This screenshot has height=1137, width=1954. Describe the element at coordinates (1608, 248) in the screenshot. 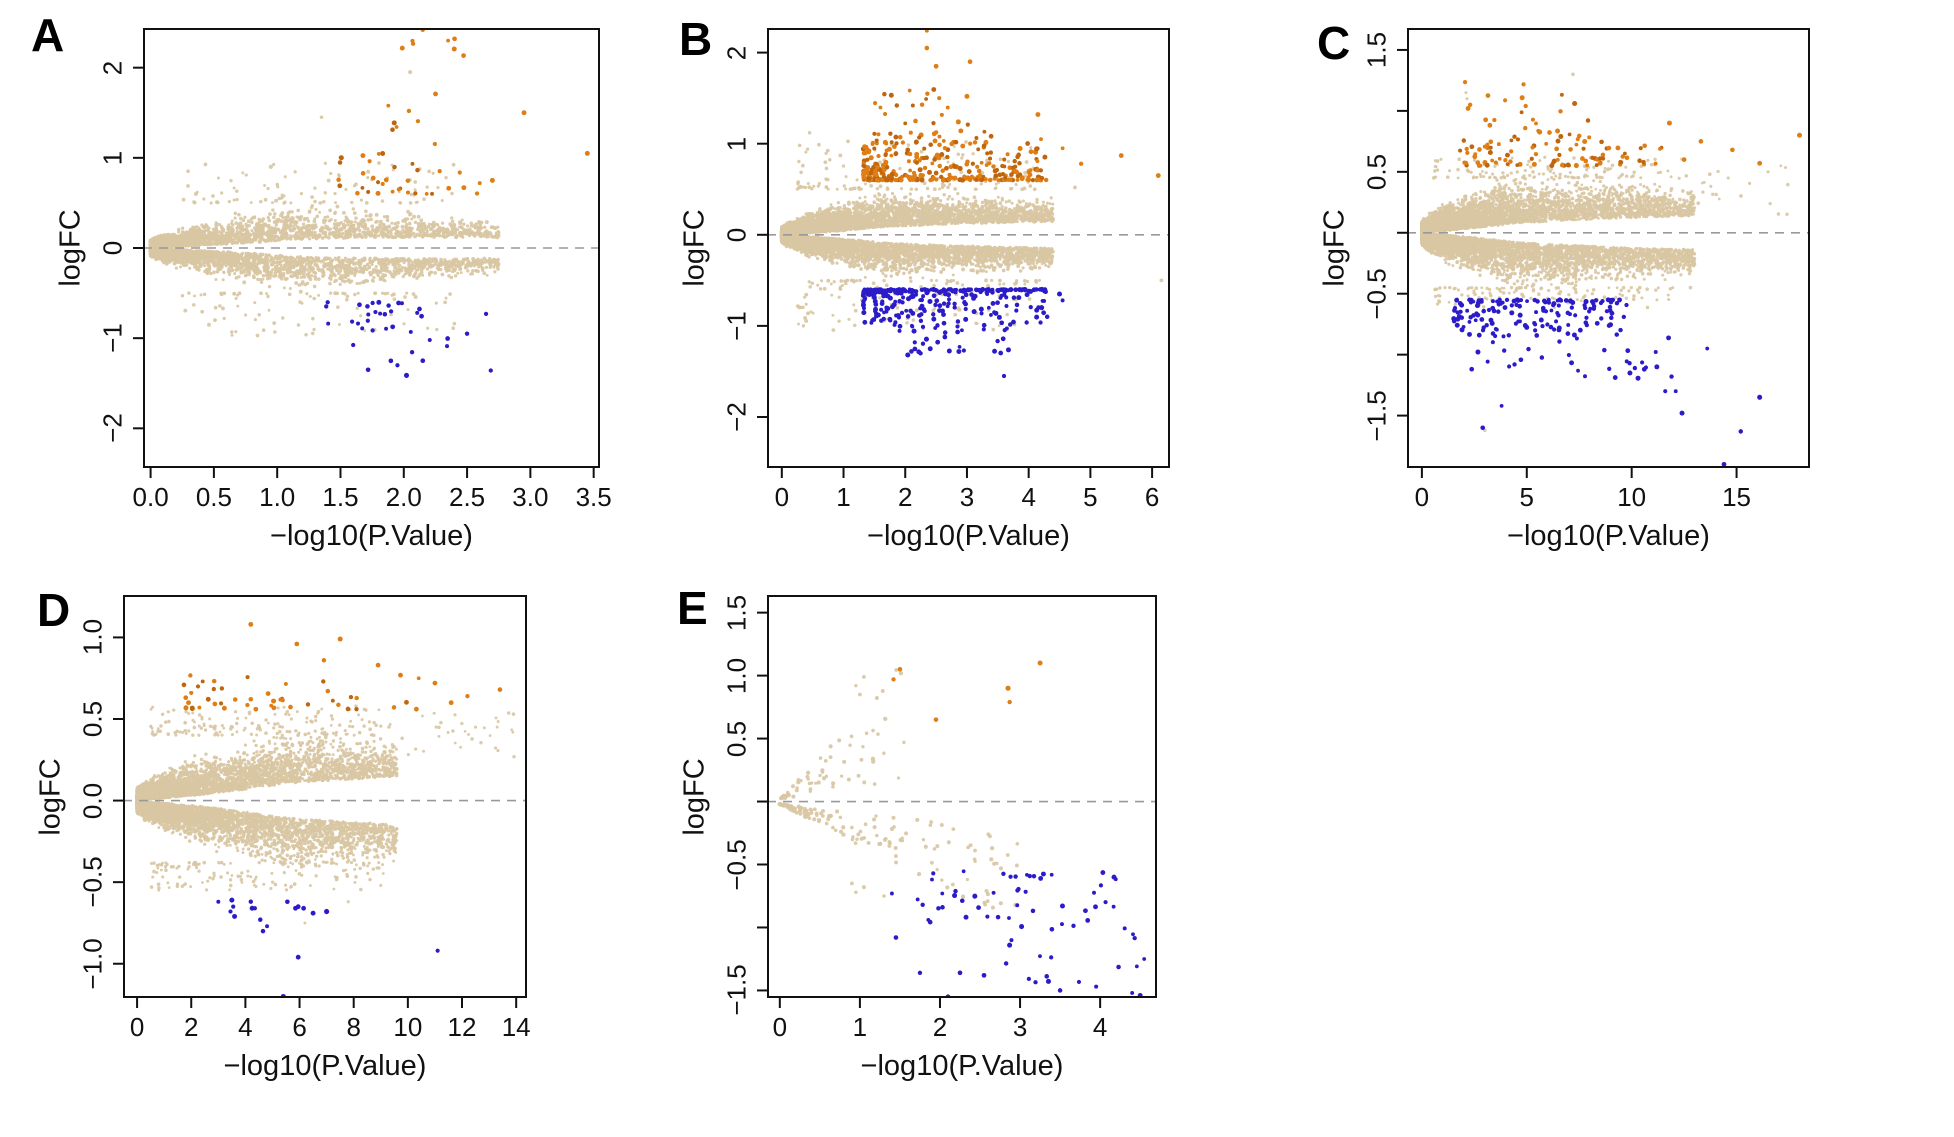

I see `scatter-canvas-C` at that location.